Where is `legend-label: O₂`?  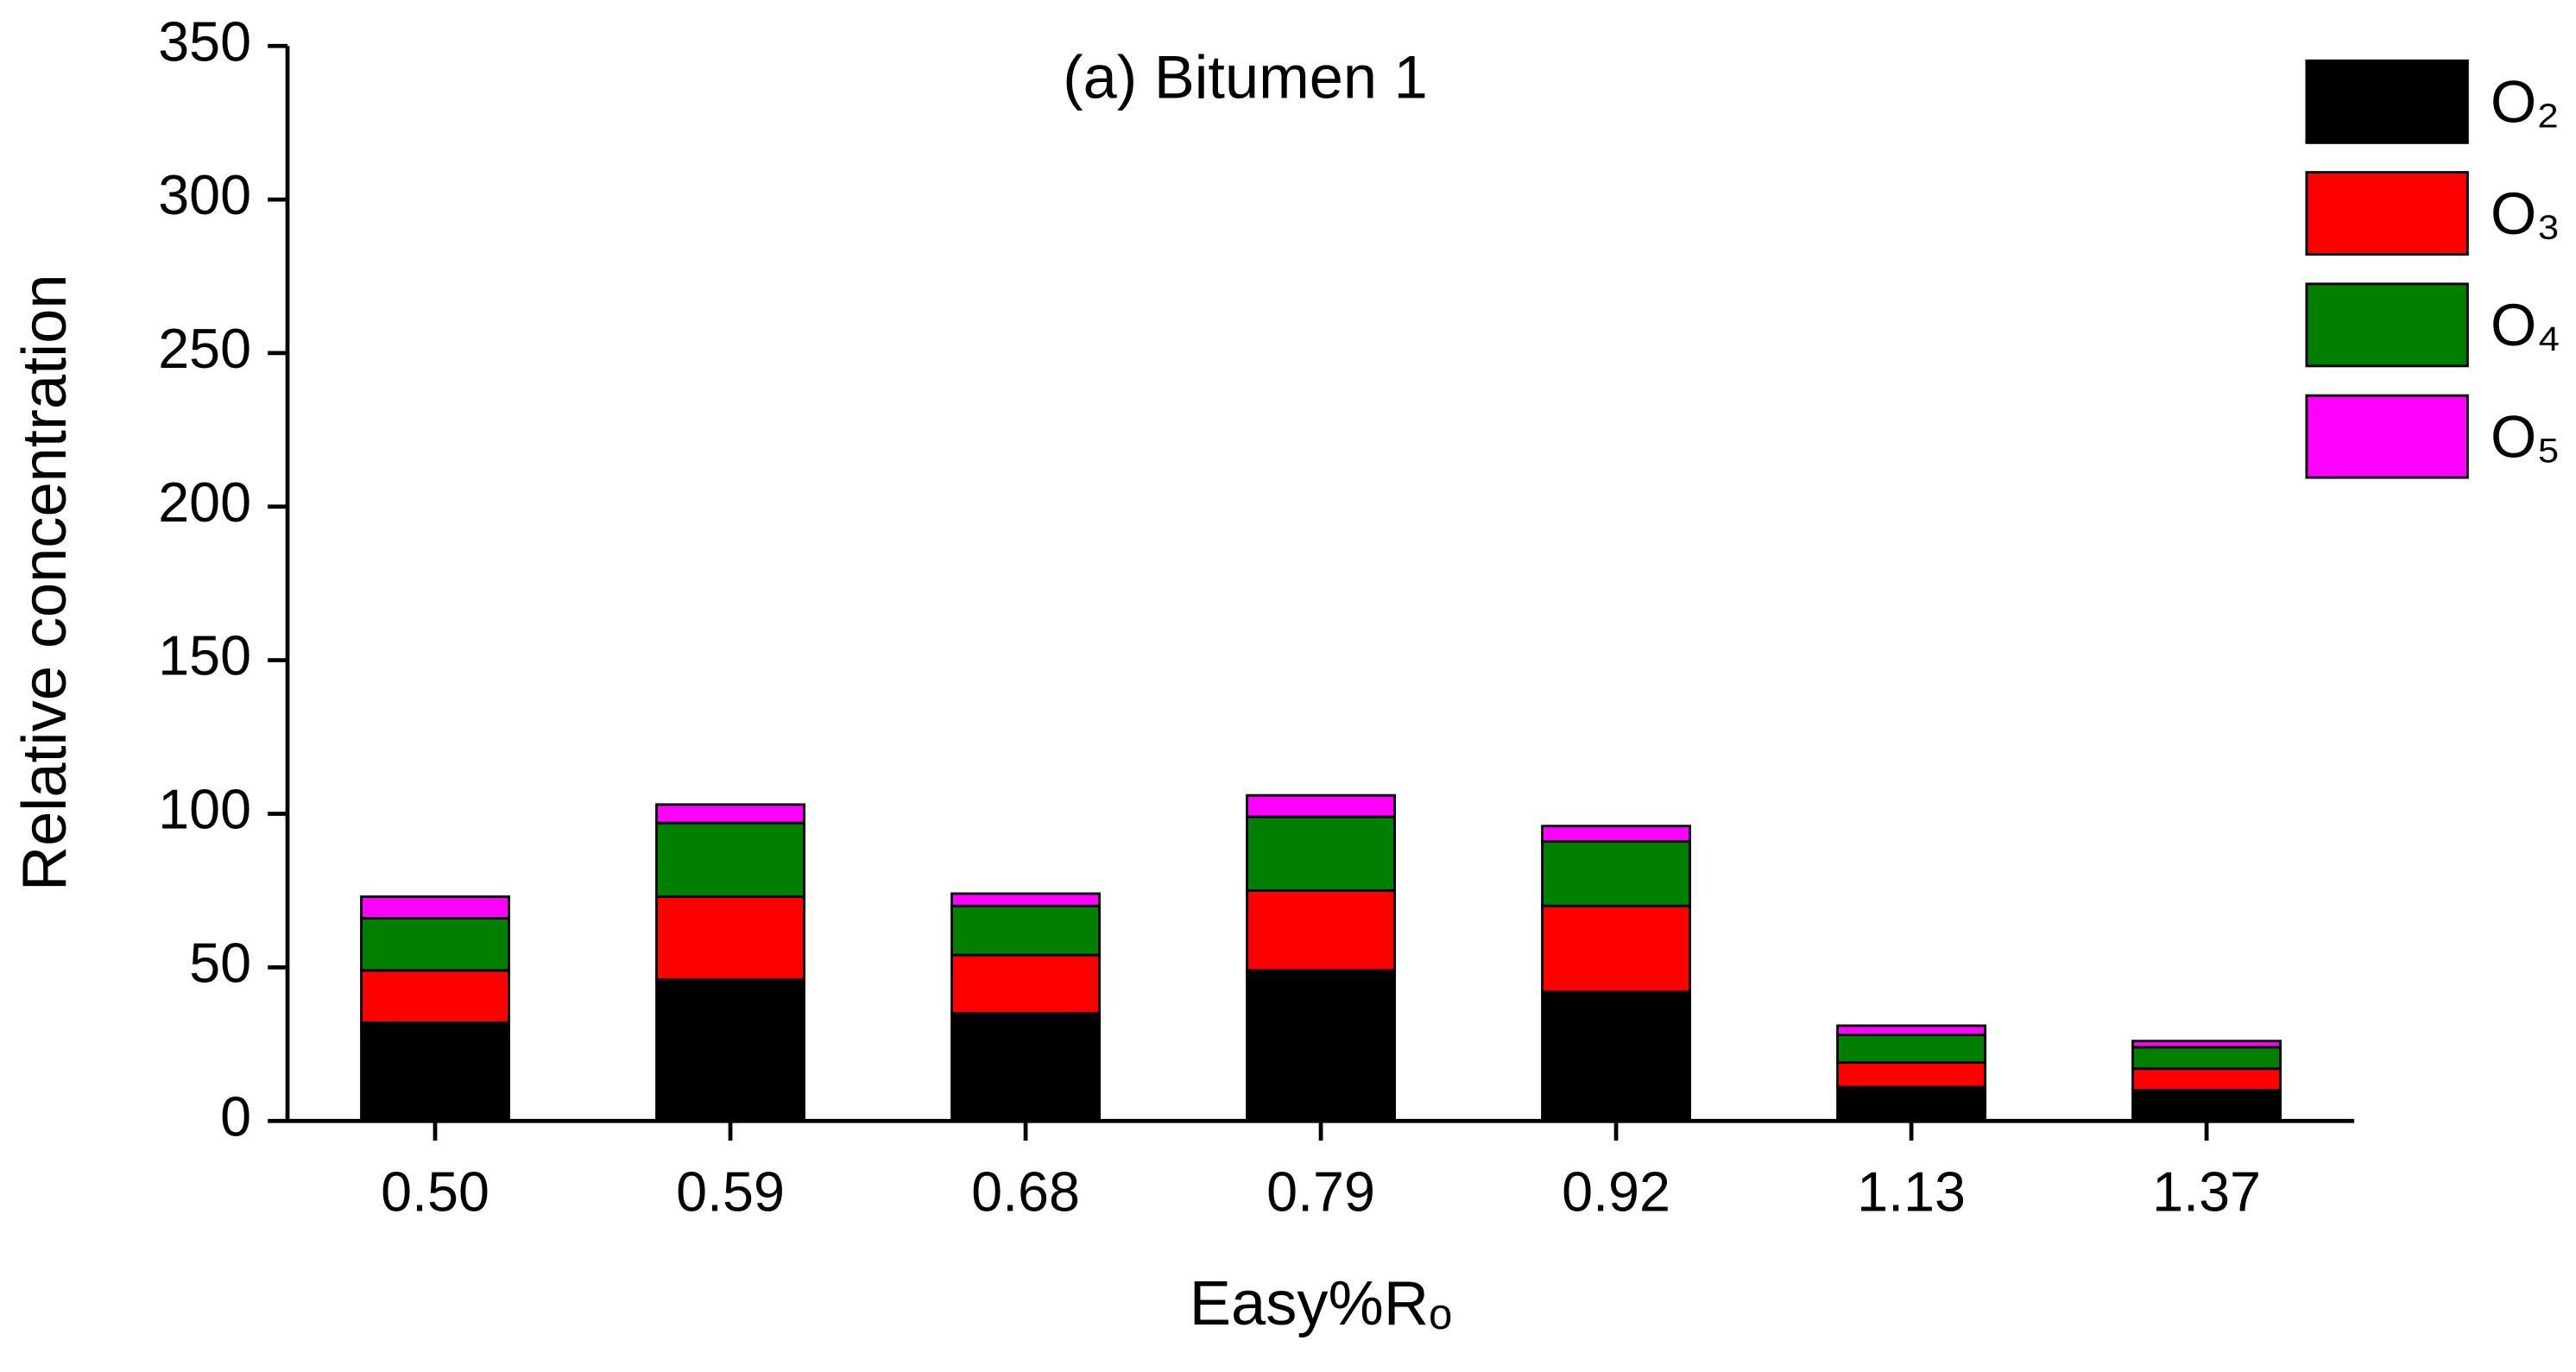 legend-label: O₂ is located at coordinates (2525, 102).